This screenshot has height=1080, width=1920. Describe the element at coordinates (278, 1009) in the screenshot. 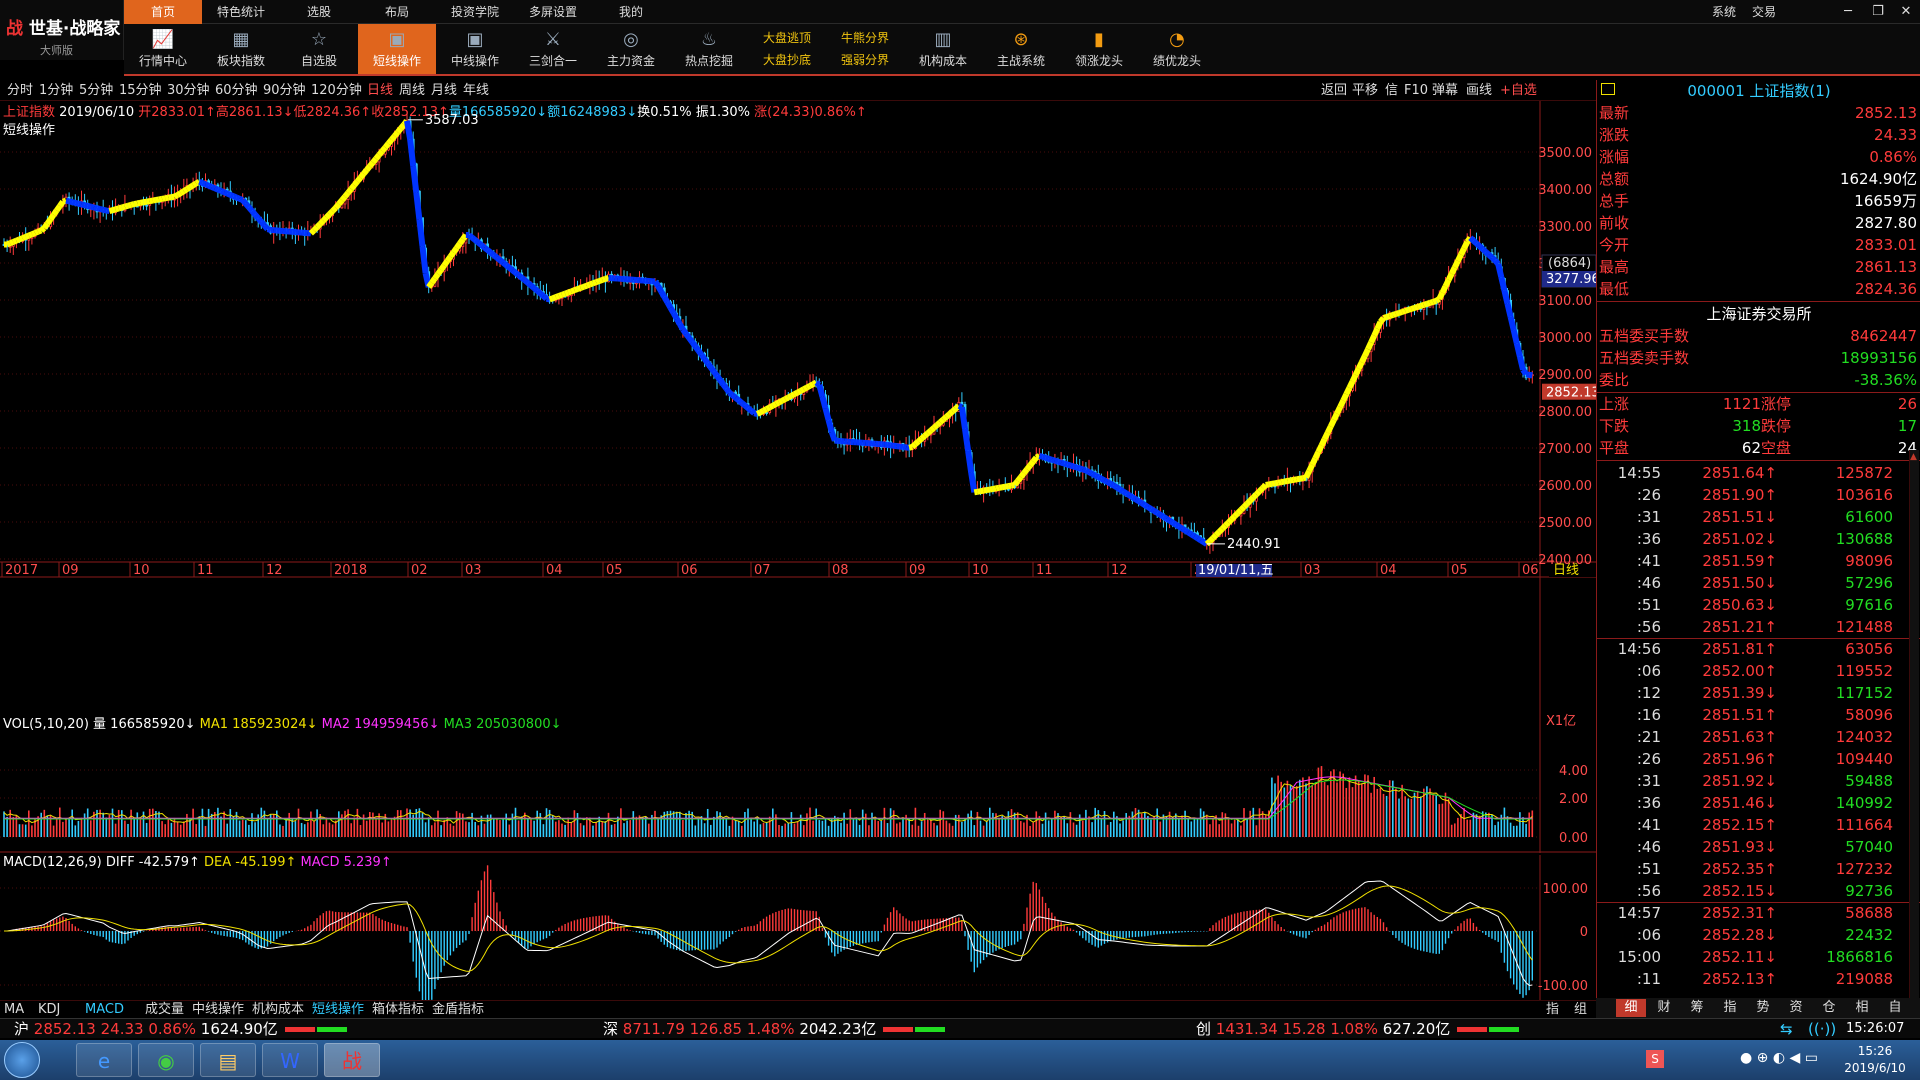

I see `indicator-tab: 机构成本` at that location.